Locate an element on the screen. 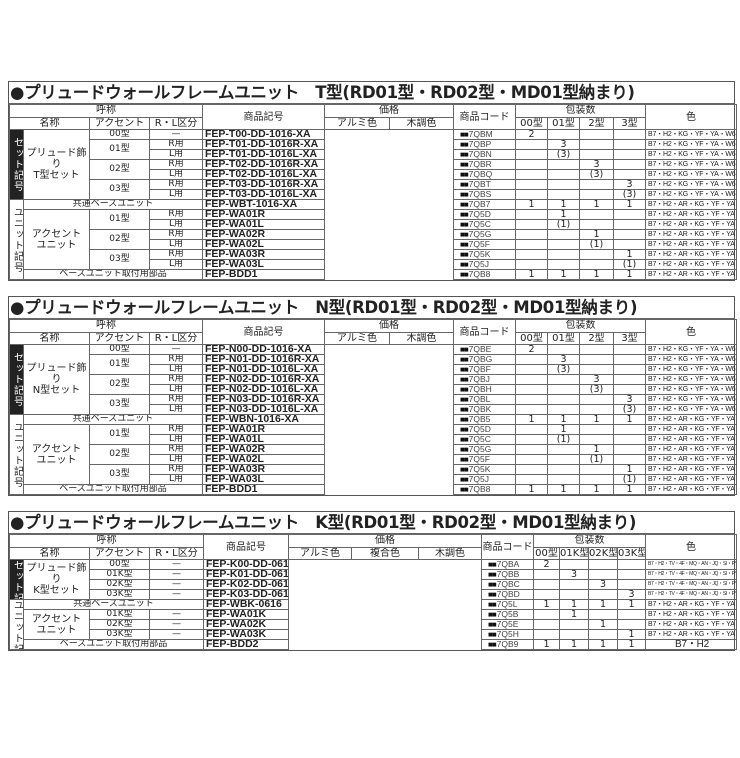 Image resolution: width=740 pixels, height=758 pixels. pack-count: 3 is located at coordinates (563, 144).